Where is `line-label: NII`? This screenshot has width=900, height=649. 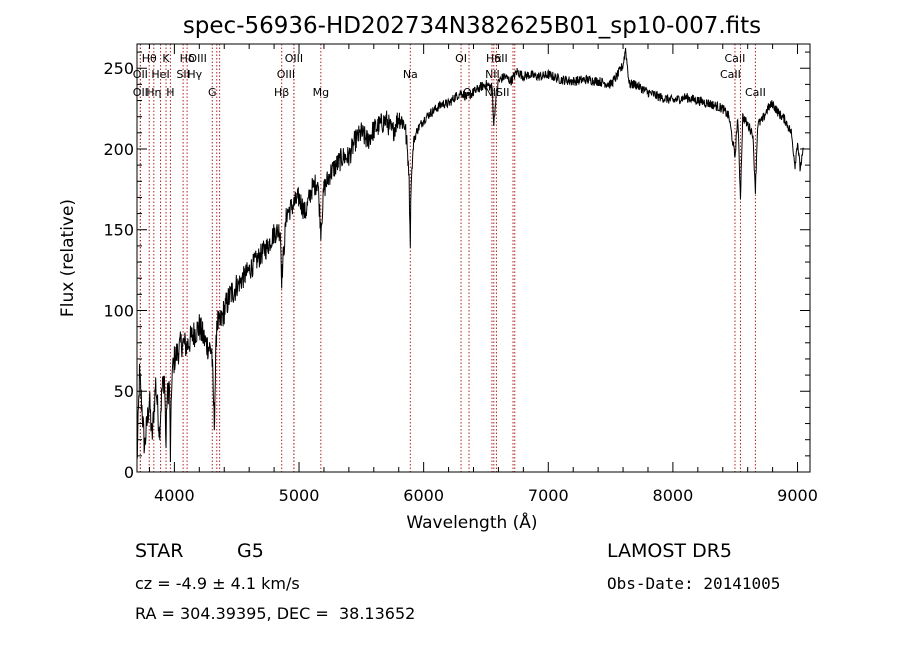
line-label: NII is located at coordinates (492, 74).